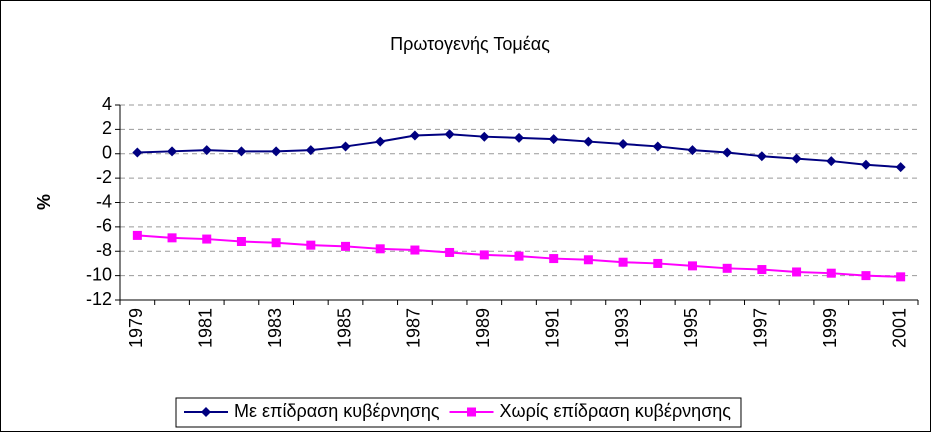  What do you see at coordinates (104, 250) in the screenshot?
I see `y-tick-label: -8` at bounding box center [104, 250].